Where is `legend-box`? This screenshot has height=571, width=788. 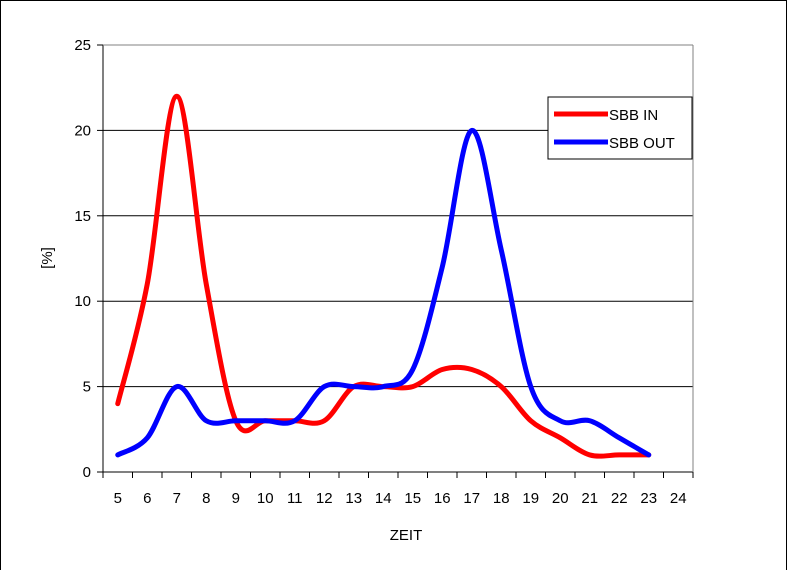
legend-box is located at coordinates (620, 128).